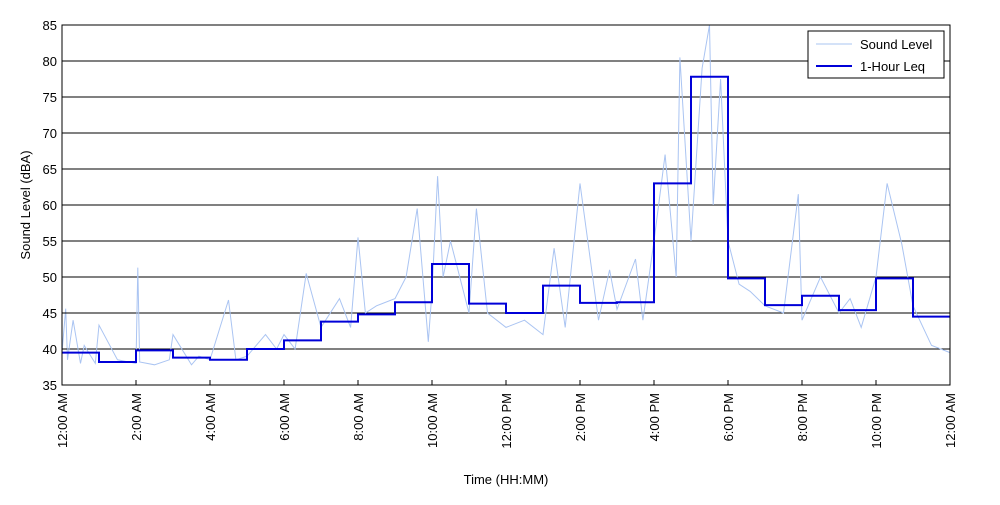  Describe the element at coordinates (896, 44) in the screenshot. I see `legend-label-sound-level: Sound Level` at that location.